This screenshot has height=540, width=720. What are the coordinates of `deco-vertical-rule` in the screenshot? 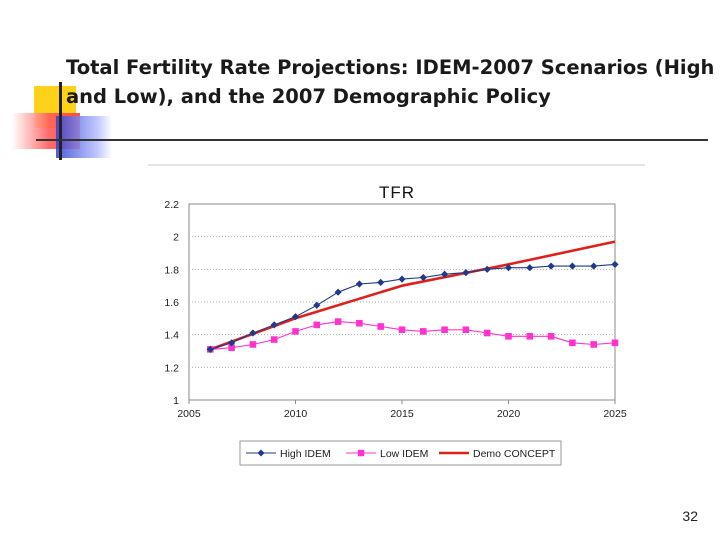 It's located at (60, 121).